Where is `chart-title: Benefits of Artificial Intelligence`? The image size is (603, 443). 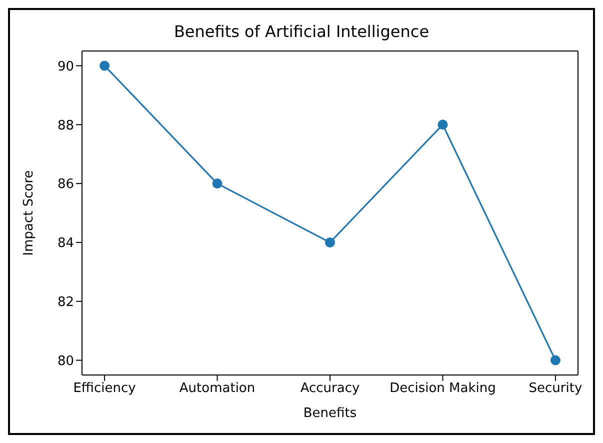
chart-title: Benefits of Artificial Intelligence is located at coordinates (301, 32).